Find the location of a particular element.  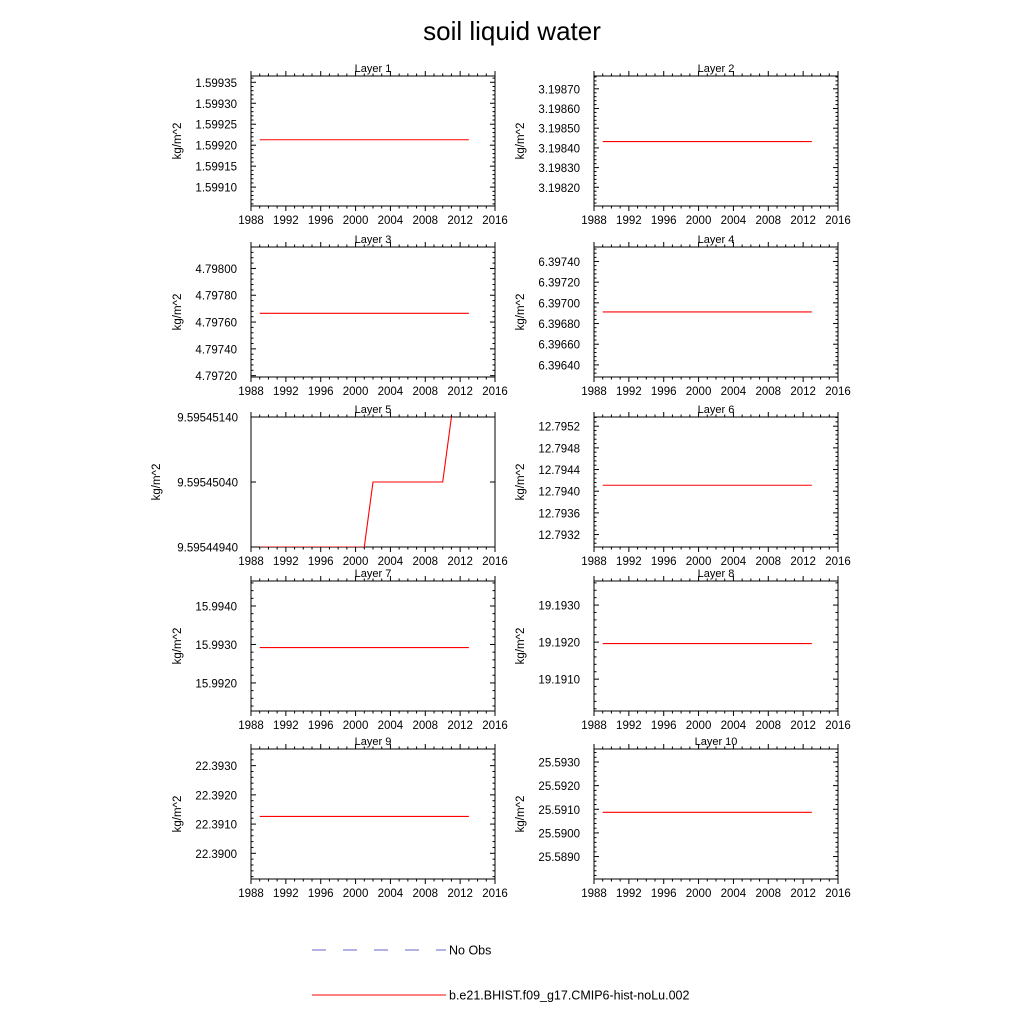

y-tick-label: 1.59910 is located at coordinates (216, 189).